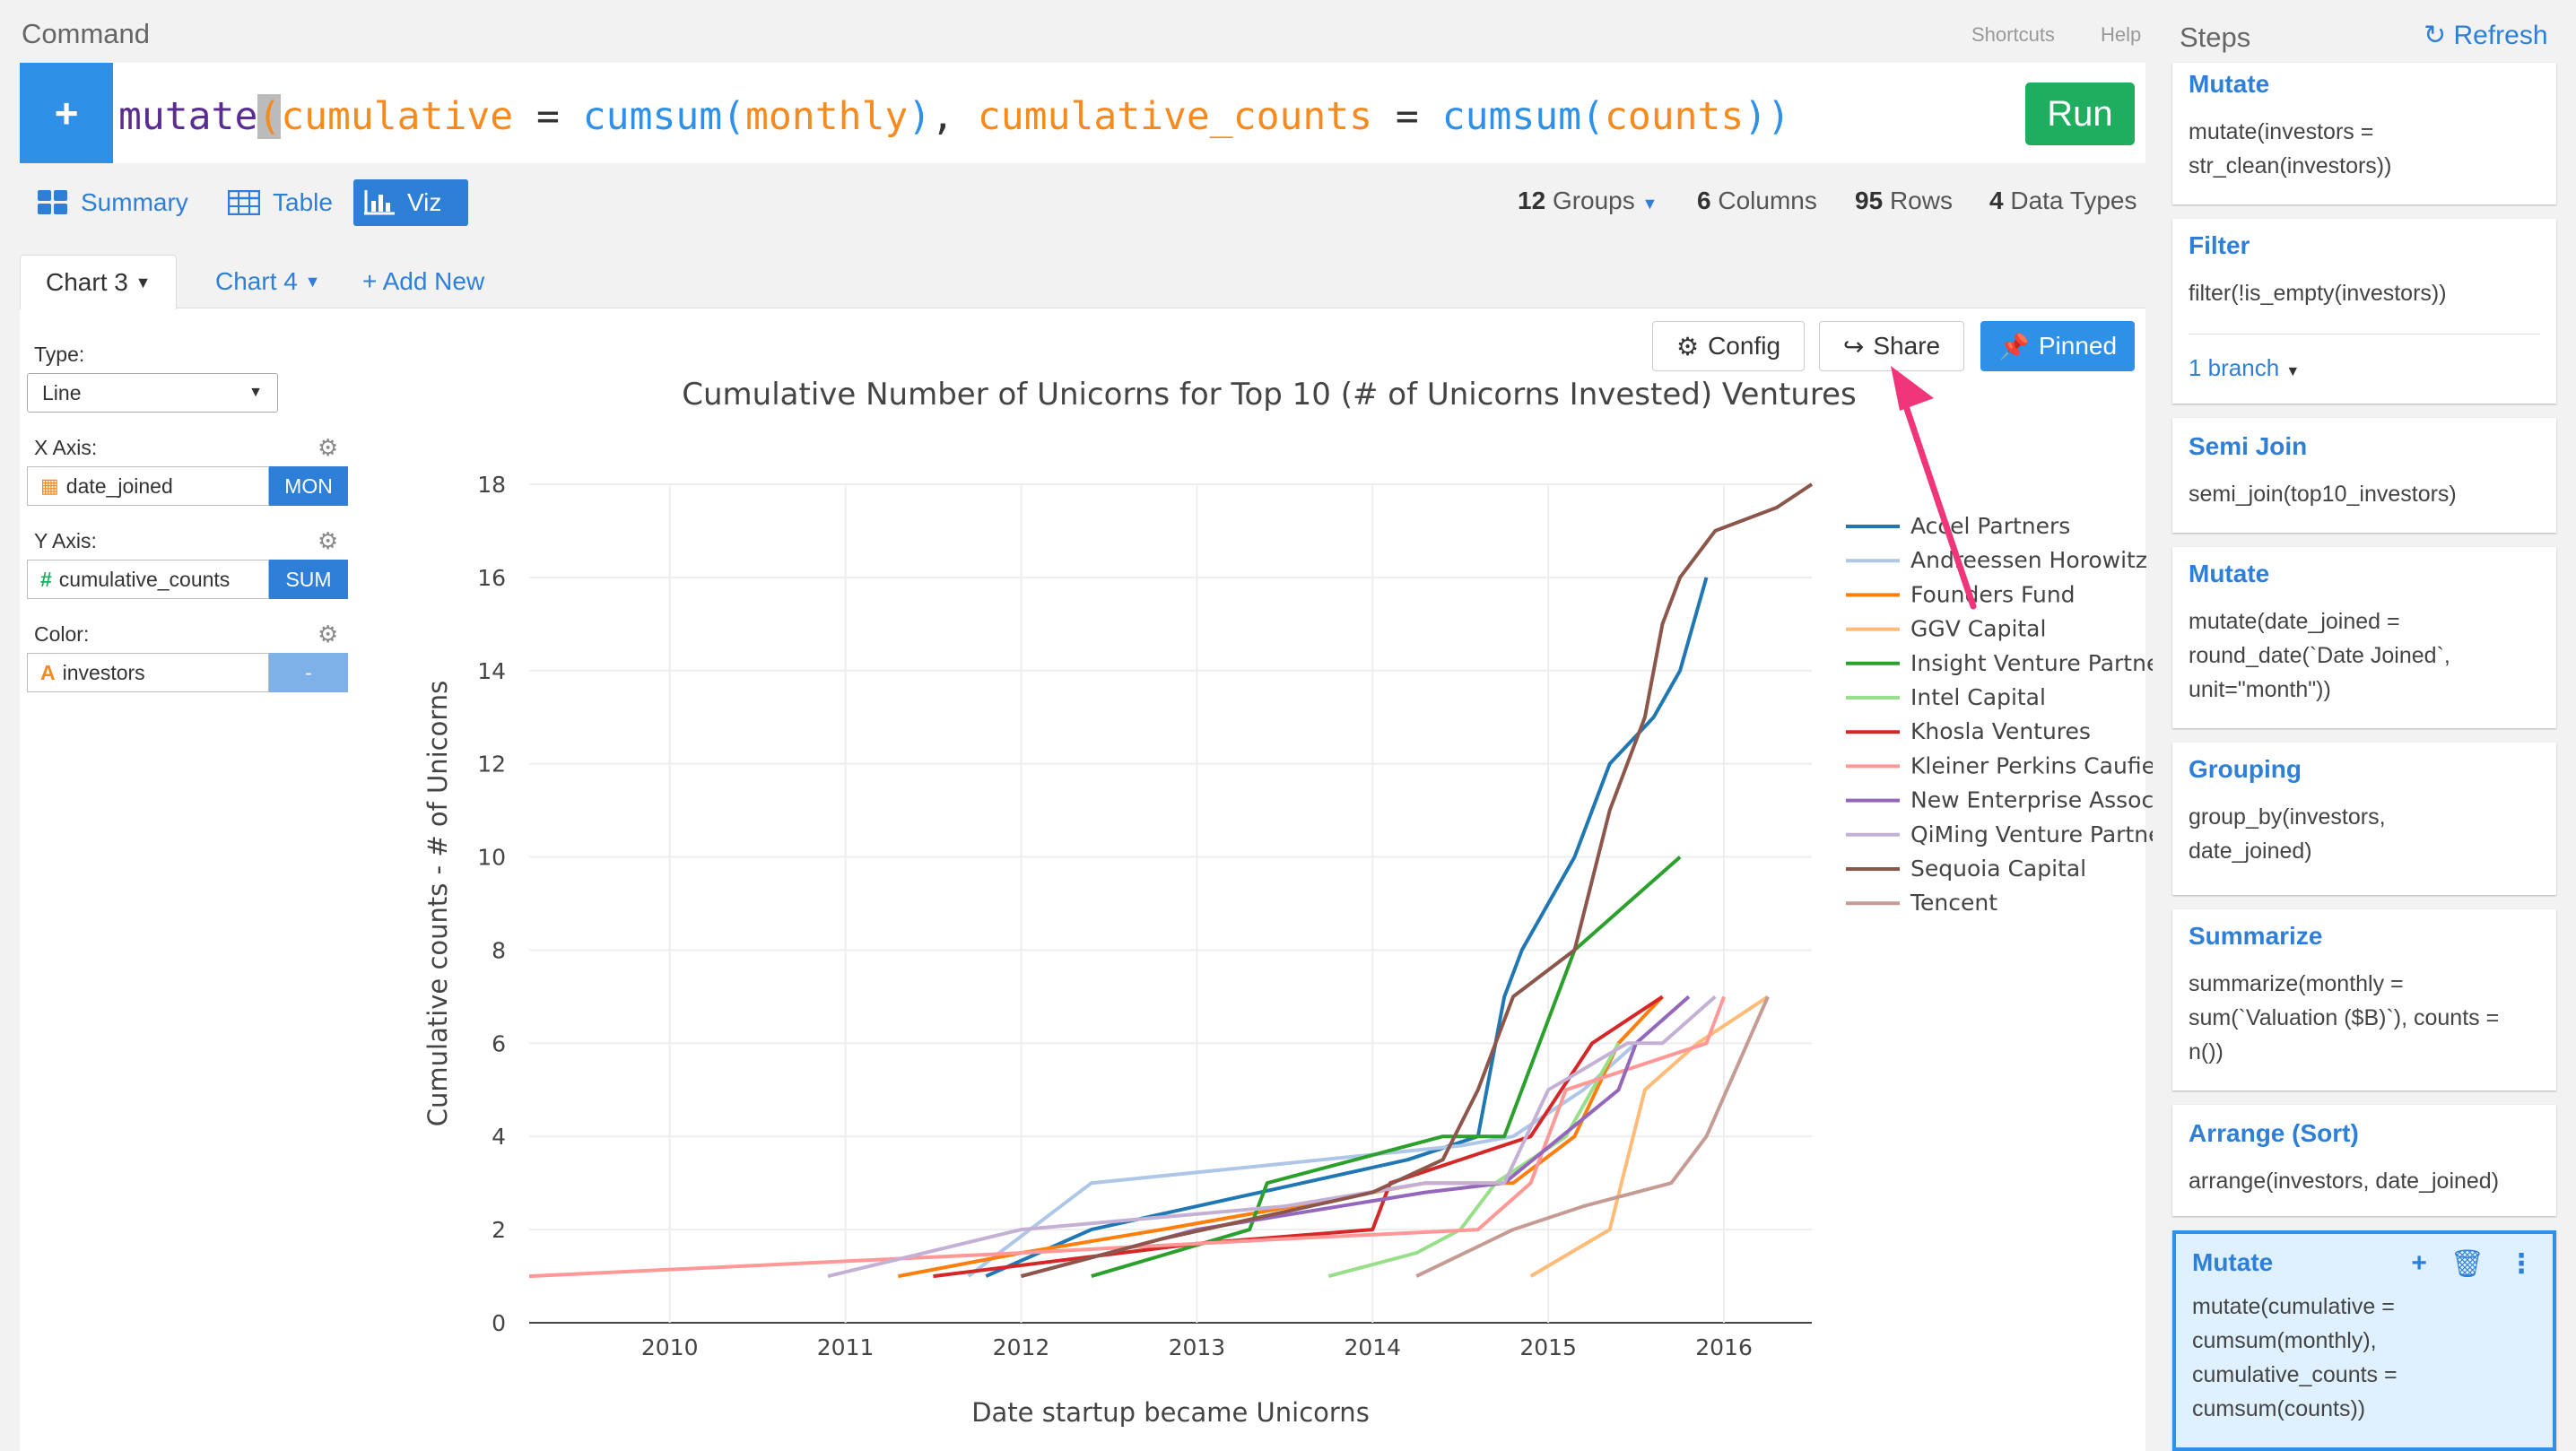 Image resolution: width=2576 pixels, height=1451 pixels. I want to click on tab-table: Table, so click(280, 203).